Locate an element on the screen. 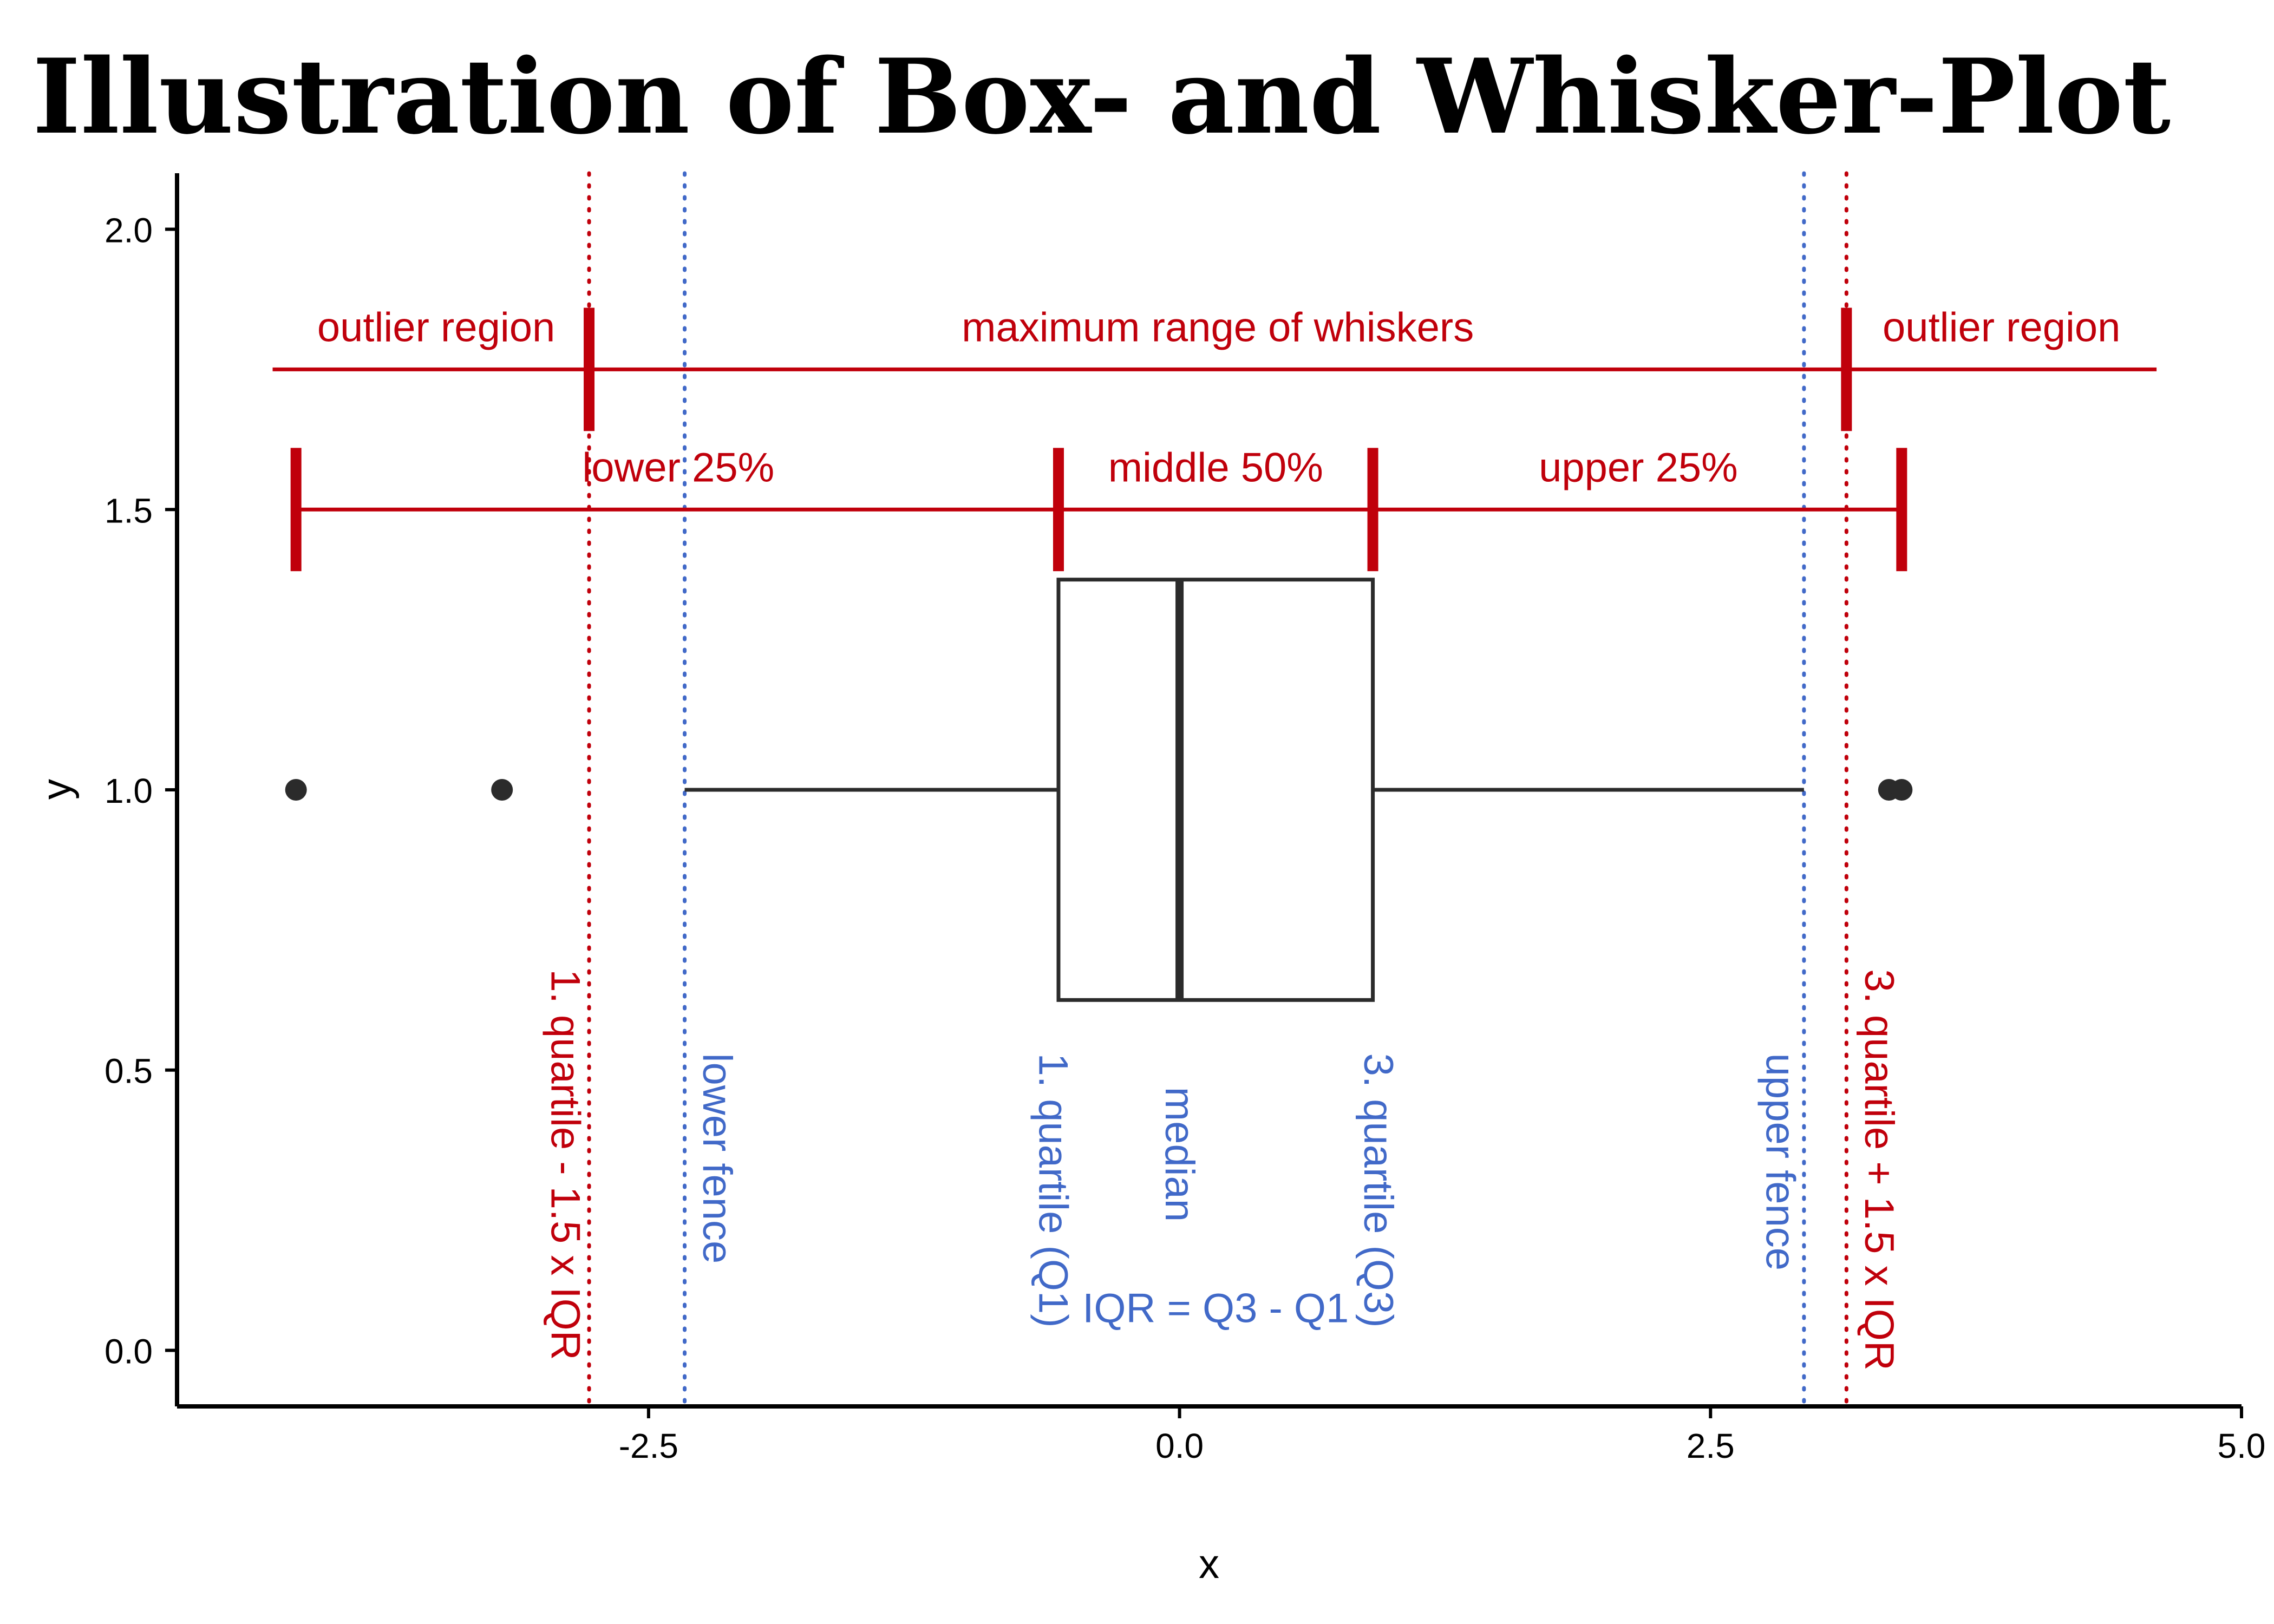 This screenshot has width=2274, height=1624. y-tick-label-4: 1.5 is located at coordinates (129, 510).